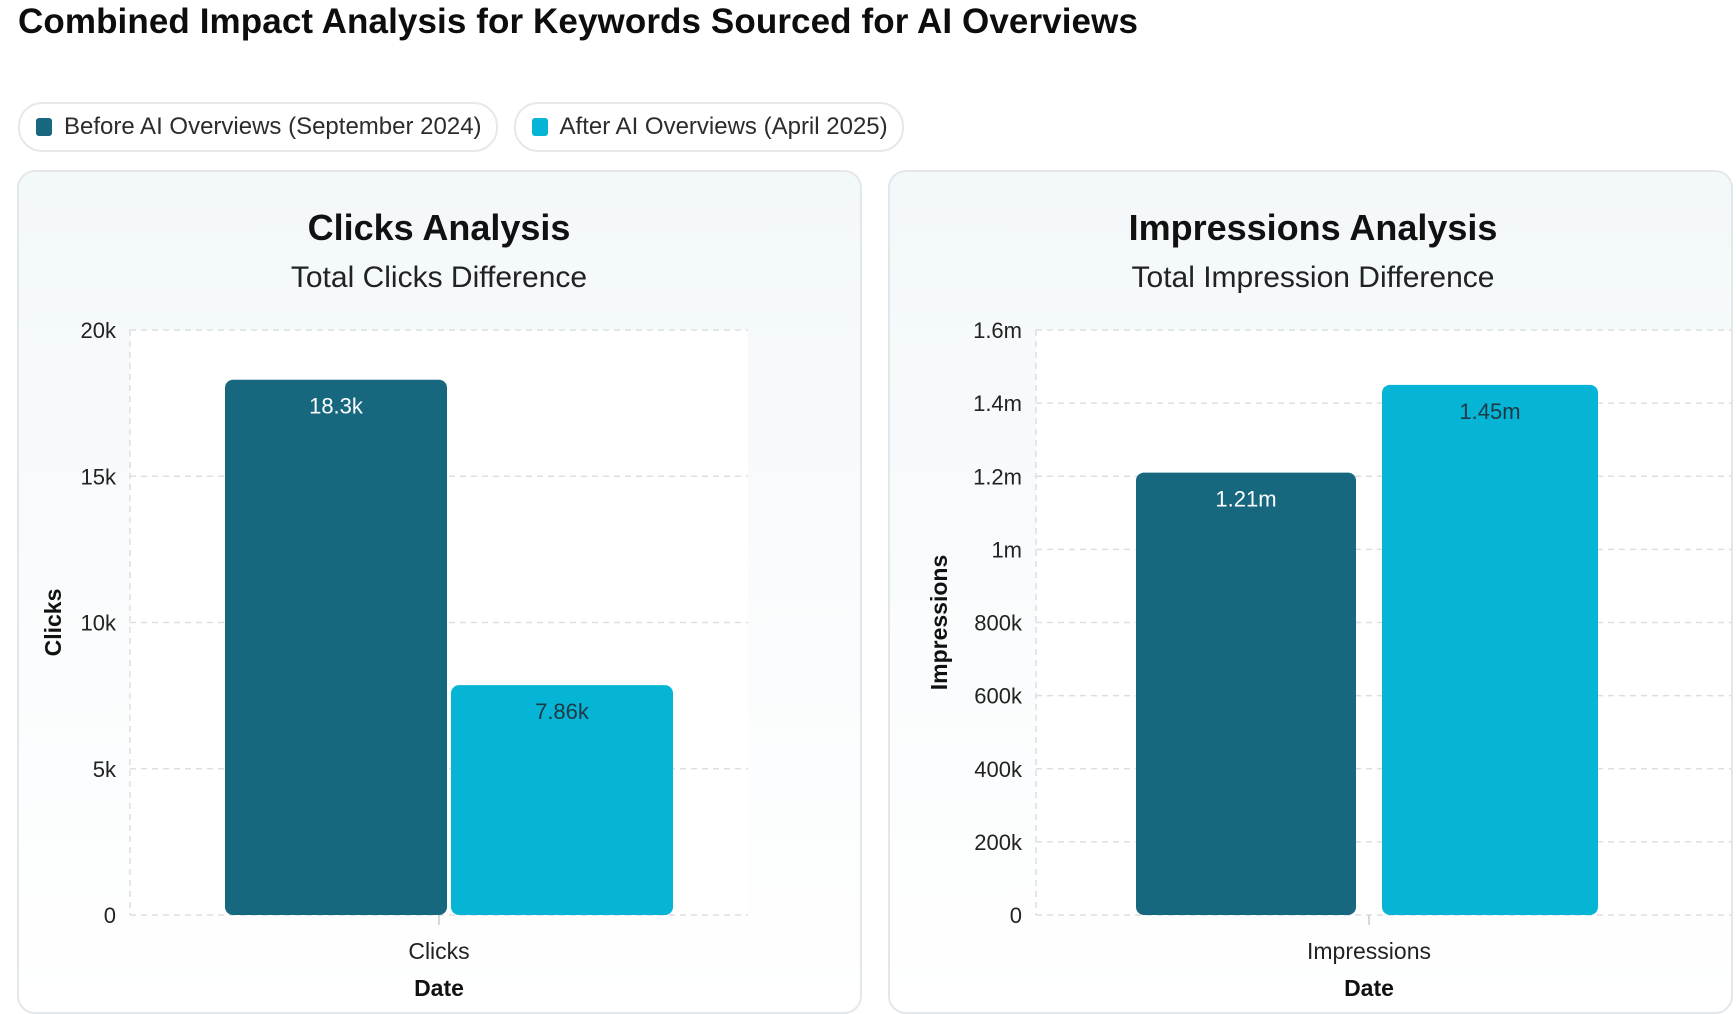 The image size is (1736, 1014). I want to click on clicks-y-axis-title: Clicks, so click(53, 623).